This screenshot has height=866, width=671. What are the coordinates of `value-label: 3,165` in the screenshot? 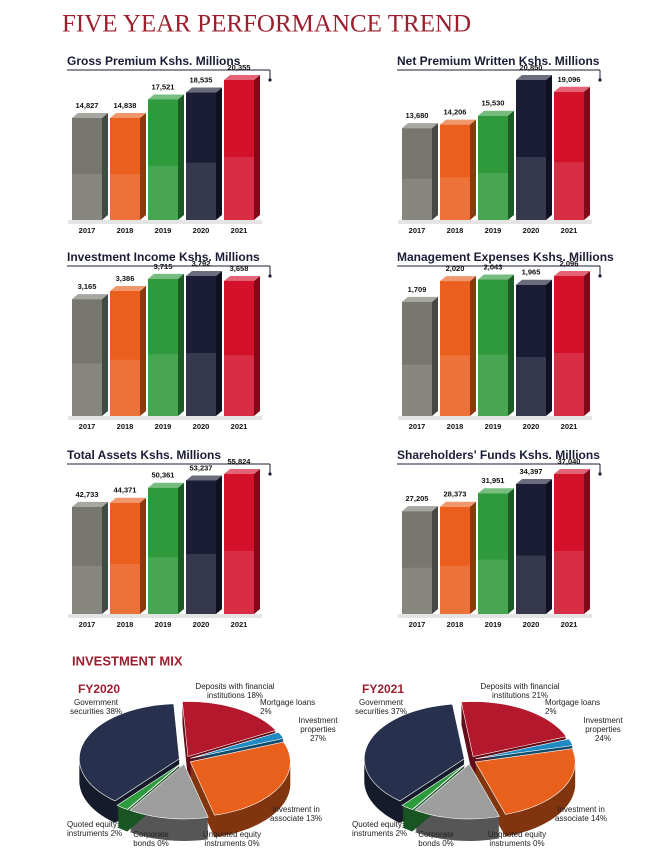 It's located at (87, 286).